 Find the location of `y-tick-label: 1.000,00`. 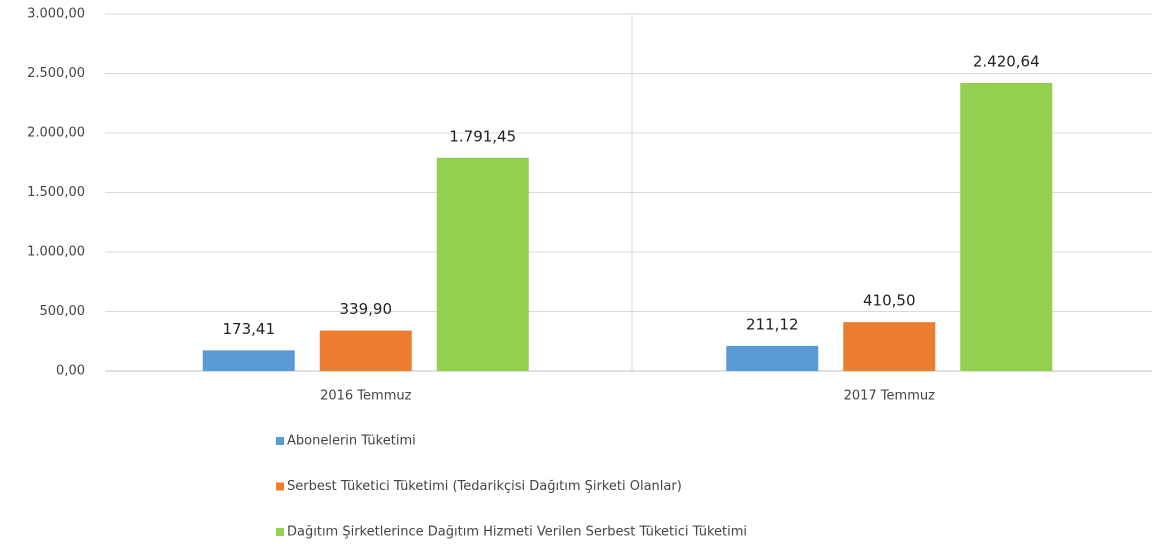

y-tick-label: 1.000,00 is located at coordinates (56, 252).